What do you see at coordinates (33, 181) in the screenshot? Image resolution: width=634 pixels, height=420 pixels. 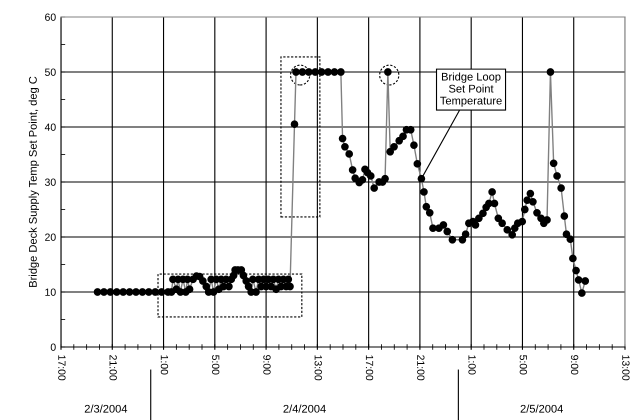 I see `y-axis-title: Bridge Deck Supply Temp Set Point, deg C` at bounding box center [33, 181].